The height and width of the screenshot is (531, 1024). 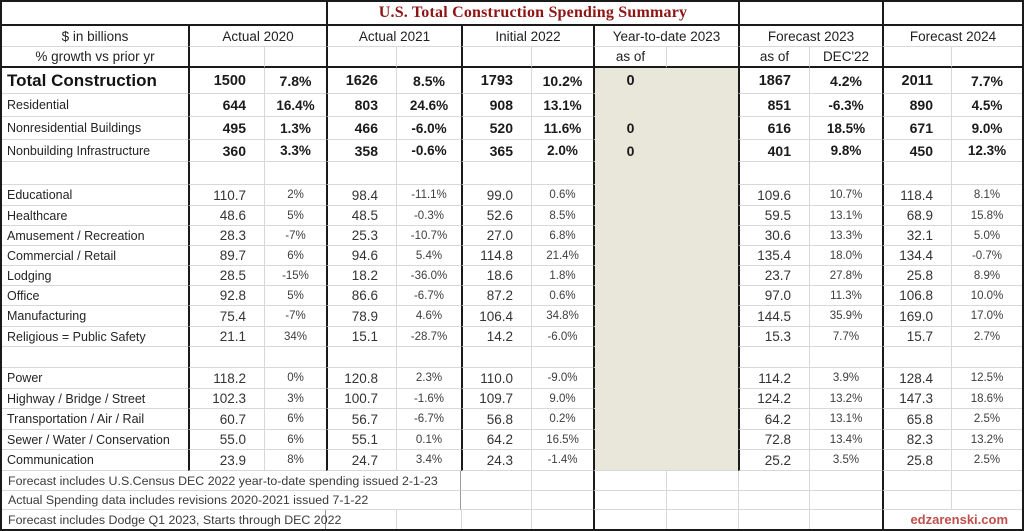 I want to click on percent-cell: 1.3%, so click(x=295, y=128).